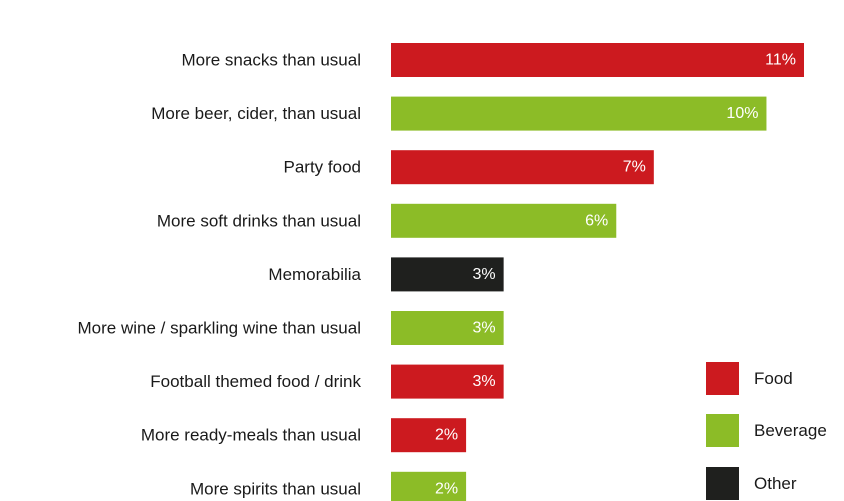  I want to click on value-label: 10%, so click(742, 113).